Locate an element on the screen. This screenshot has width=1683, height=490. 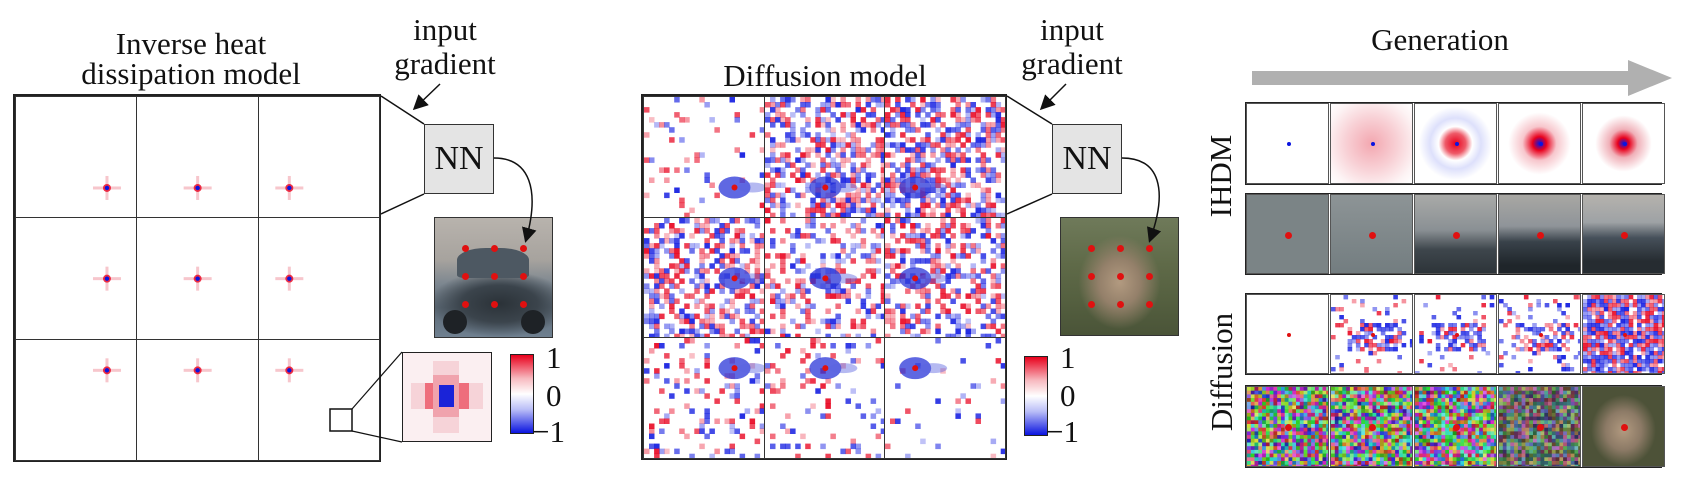
zoomed-kernel is located at coordinates (447, 397).